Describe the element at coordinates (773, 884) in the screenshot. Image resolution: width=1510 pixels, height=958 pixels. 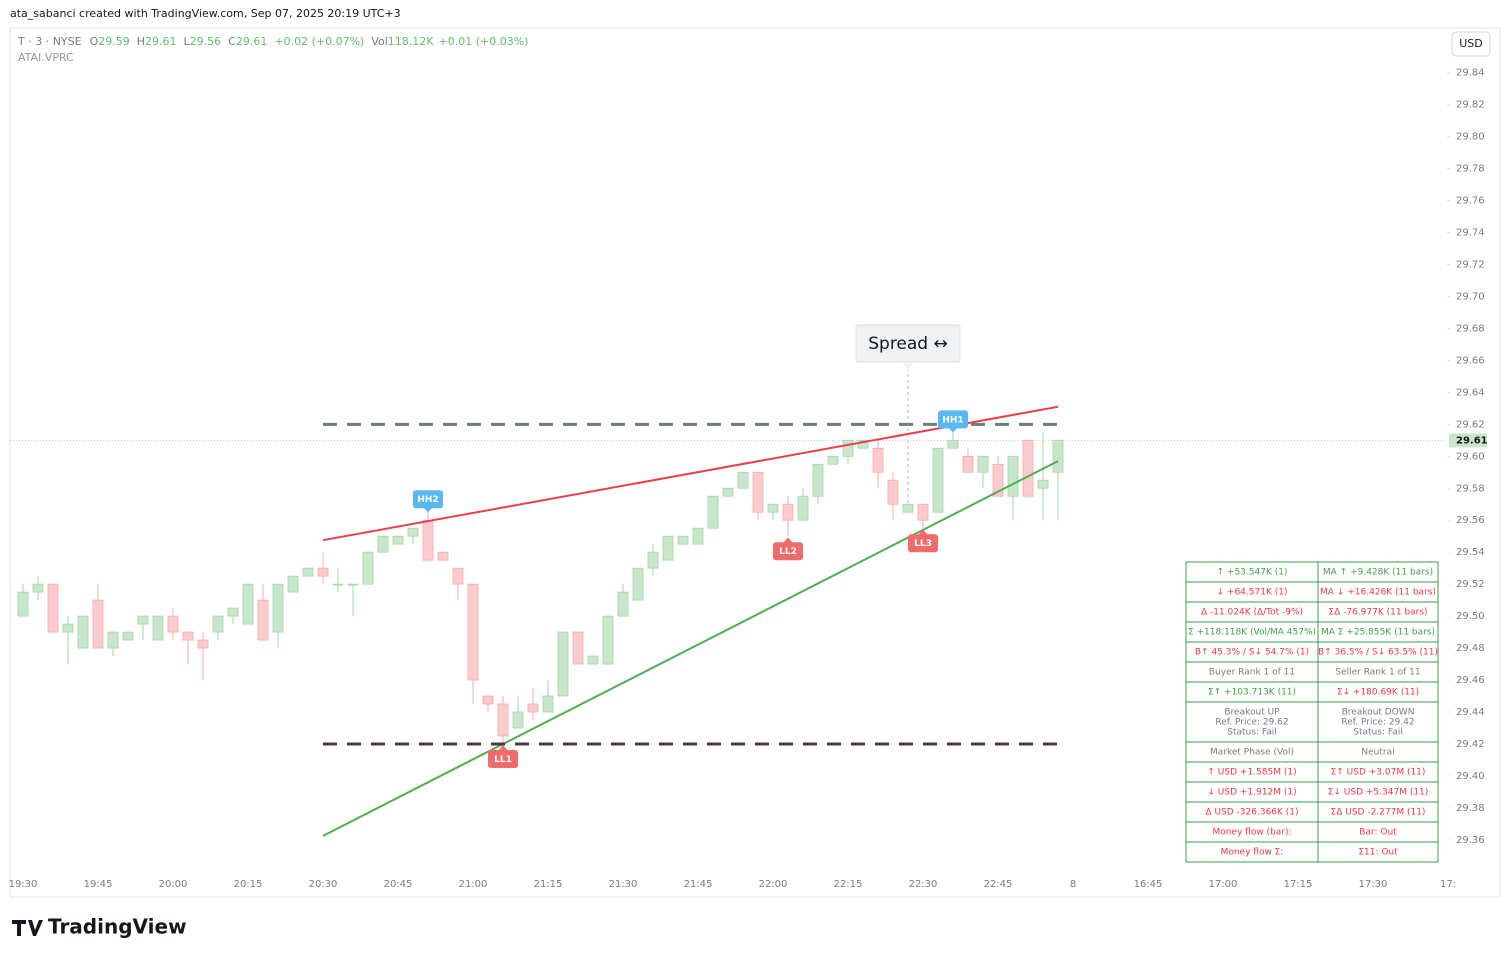
I see `x-tick-label: 22:00` at that location.